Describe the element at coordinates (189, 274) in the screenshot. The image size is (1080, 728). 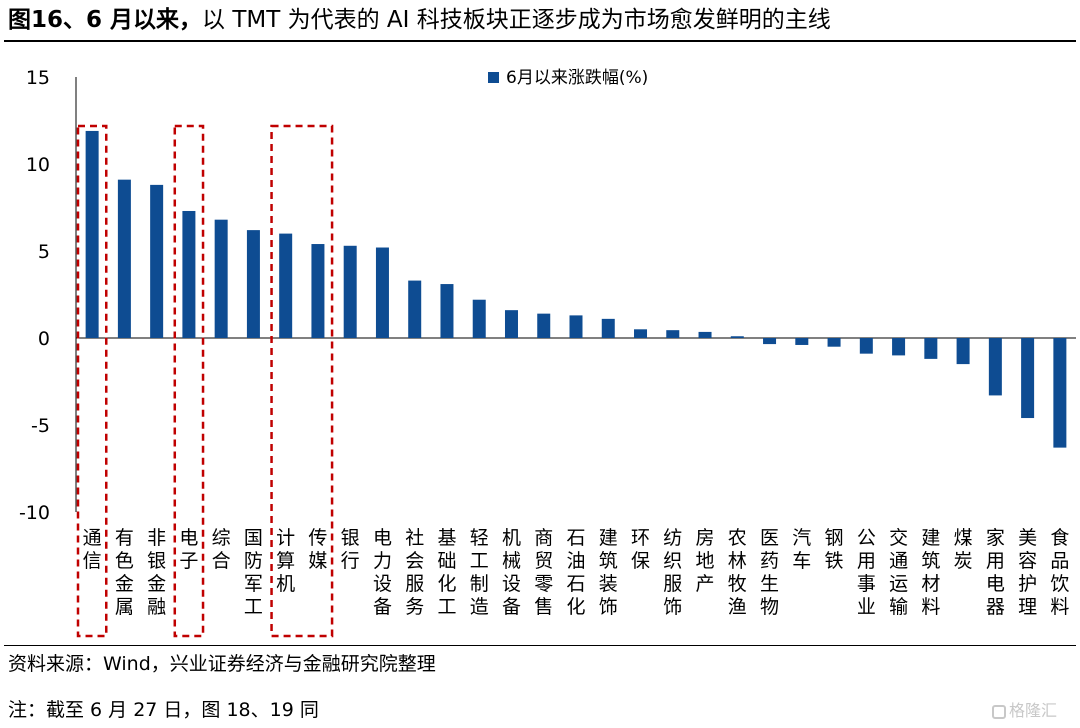
I see `bar-电子` at that location.